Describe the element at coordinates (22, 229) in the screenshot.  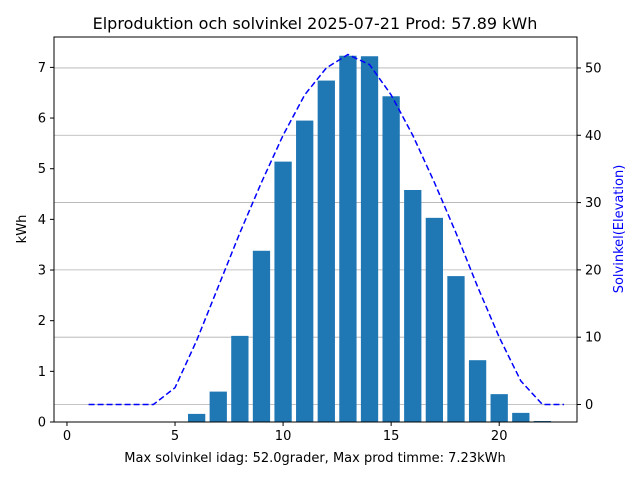
I see `y-axis-label: kWh` at that location.